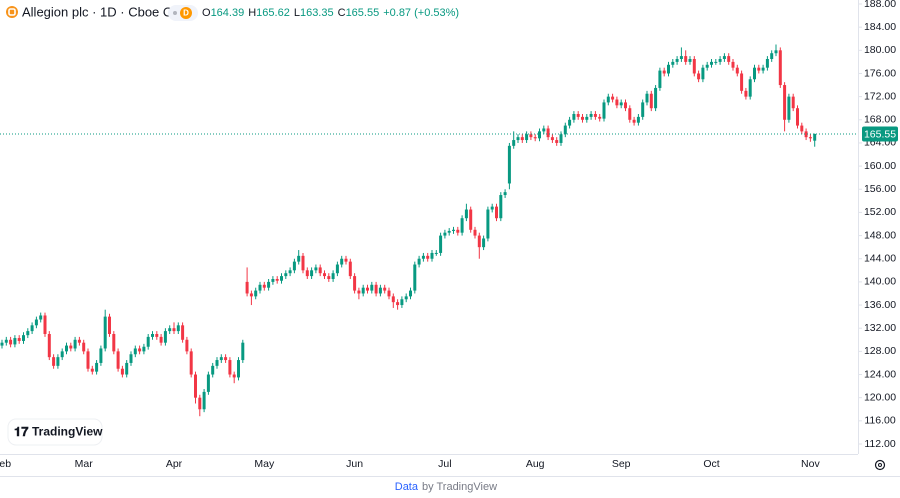 The image size is (900, 498). Describe the element at coordinates (880, 235) in the screenshot. I see `y-tick-label: 148.00` at that location.